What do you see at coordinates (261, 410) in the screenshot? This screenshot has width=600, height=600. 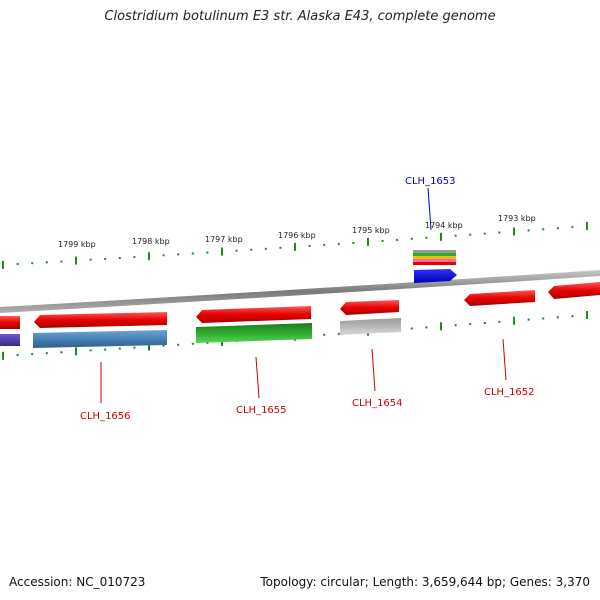 I see `gene-label-clh-1655: CLH_1655` at bounding box center [261, 410].